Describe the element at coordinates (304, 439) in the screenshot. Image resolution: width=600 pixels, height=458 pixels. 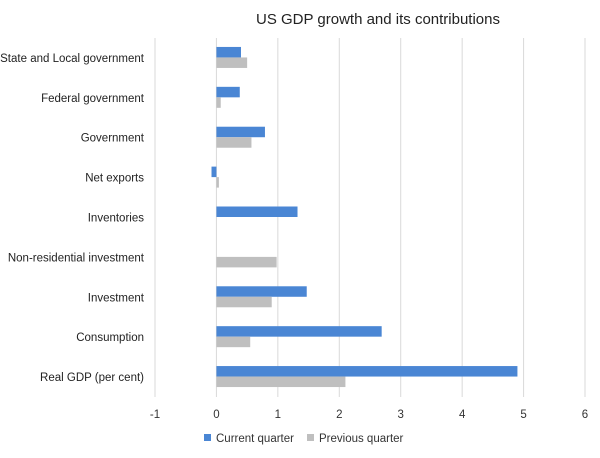
I see `legend: Current quarter Previous quarter` at that location.